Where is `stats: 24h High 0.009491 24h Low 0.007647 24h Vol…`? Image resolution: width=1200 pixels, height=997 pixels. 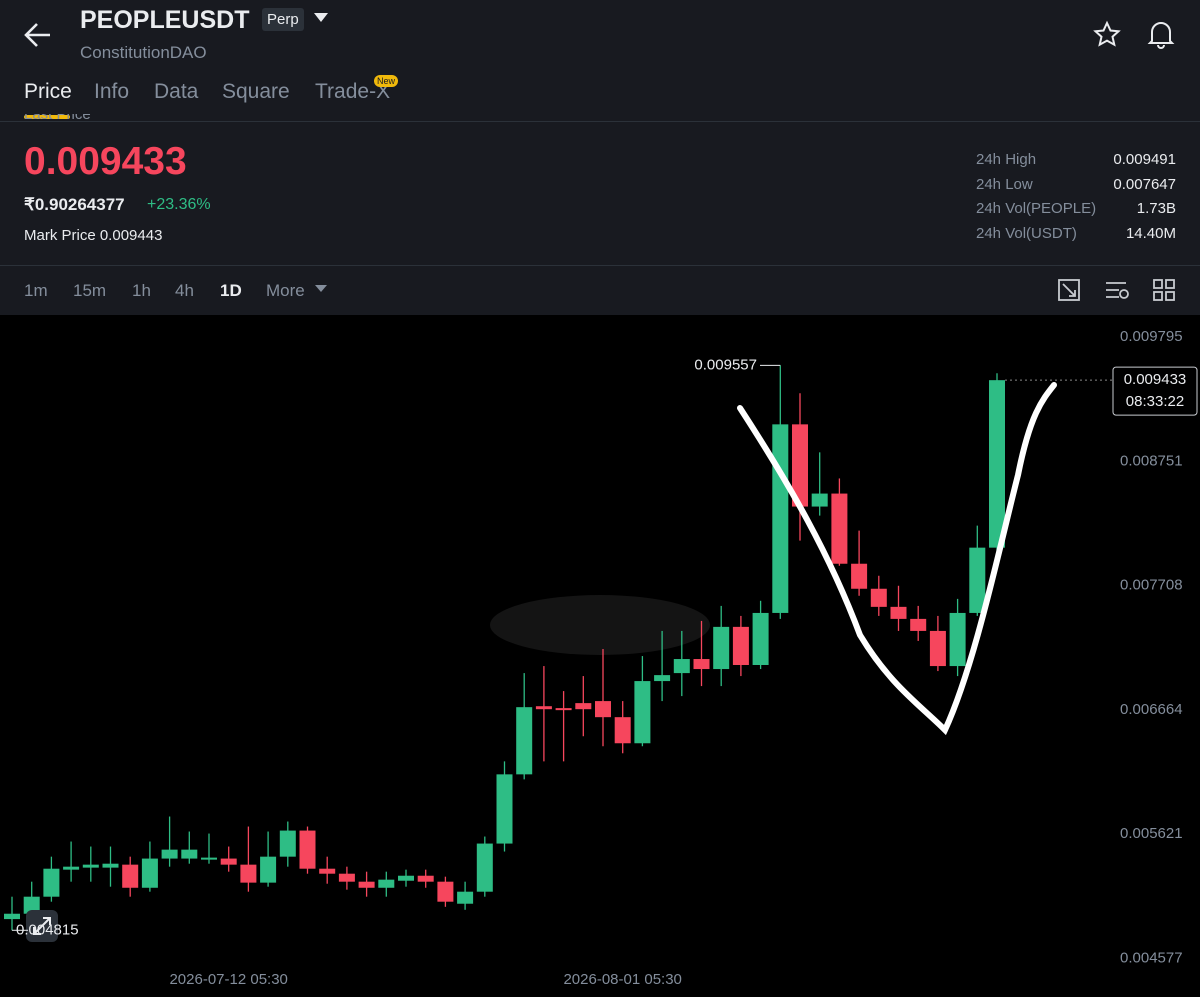
stats: 24h High 0.009491 24h Low 0.007647 24h Vol… is located at coordinates (1076, 197).